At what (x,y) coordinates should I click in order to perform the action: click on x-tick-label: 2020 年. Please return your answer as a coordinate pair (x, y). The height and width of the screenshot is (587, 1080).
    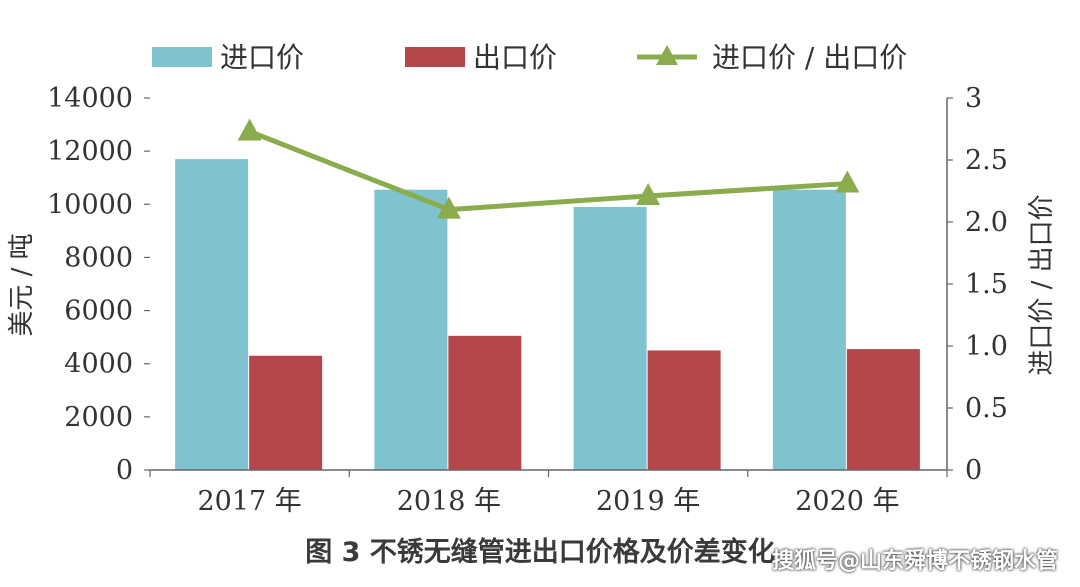
    Looking at the image, I should click on (847, 501).